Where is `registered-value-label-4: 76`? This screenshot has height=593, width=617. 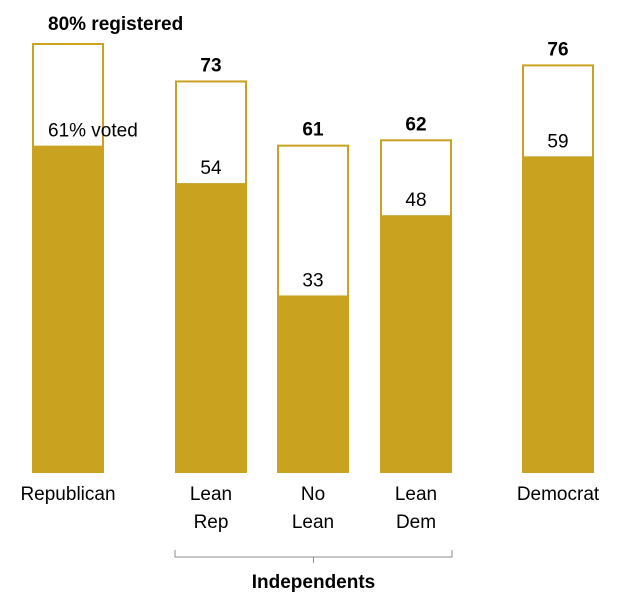
registered-value-label-4: 76 is located at coordinates (557, 49).